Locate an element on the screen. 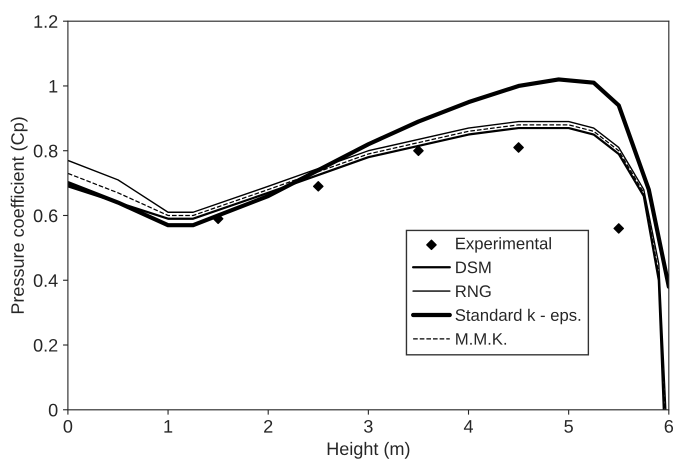  x-tick-label: 1 is located at coordinates (168, 426).